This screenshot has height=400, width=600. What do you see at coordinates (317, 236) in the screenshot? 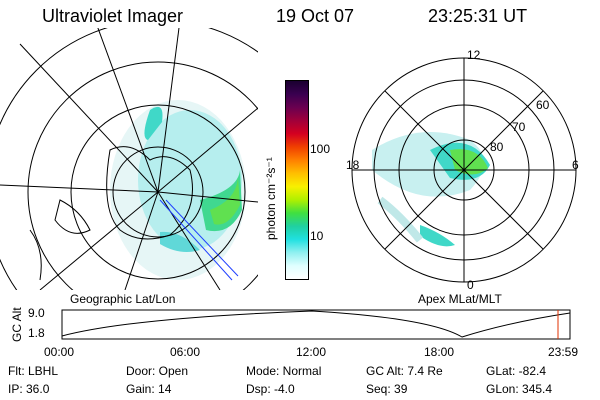
I see `colorbar-tick-10: 10` at bounding box center [317, 236].